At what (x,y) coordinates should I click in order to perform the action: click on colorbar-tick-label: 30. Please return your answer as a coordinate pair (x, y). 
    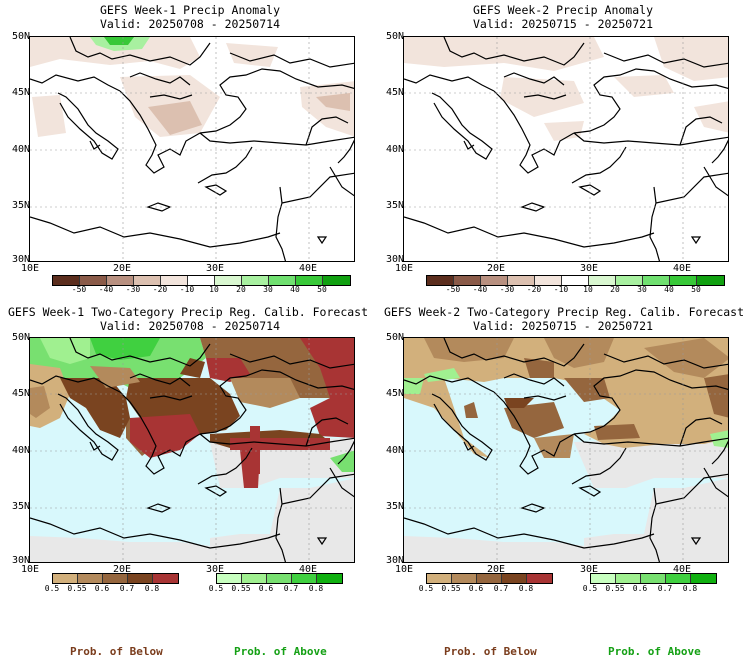
    Looking at the image, I should click on (268, 289).